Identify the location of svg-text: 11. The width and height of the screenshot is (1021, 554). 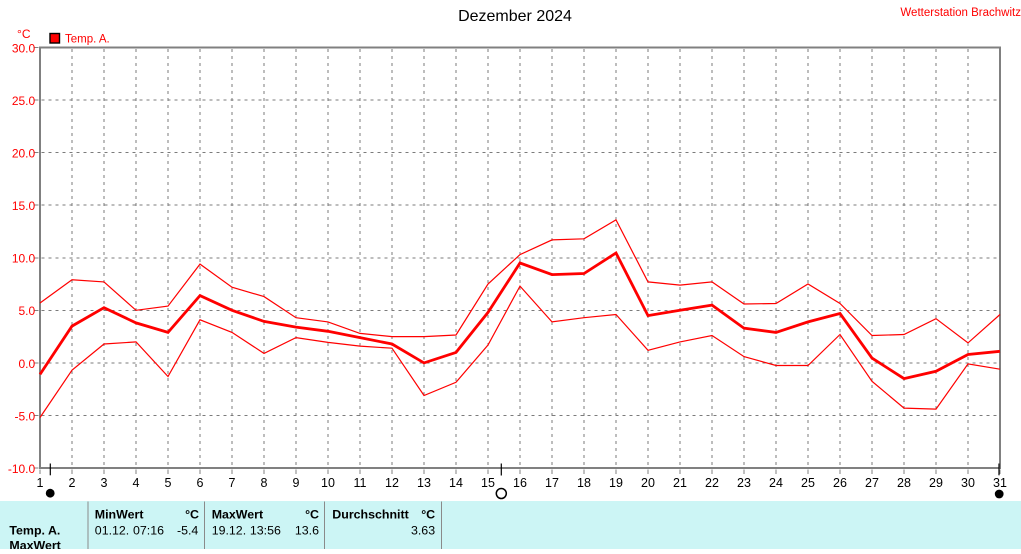
(360, 483).